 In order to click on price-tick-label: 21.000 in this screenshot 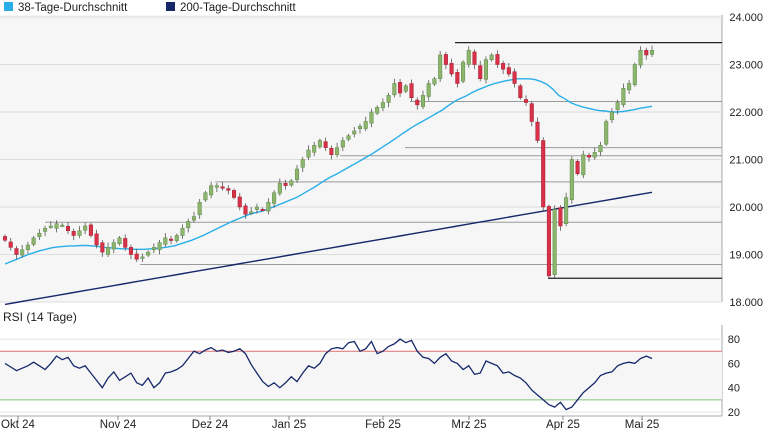, I will do `click(746, 161)`.